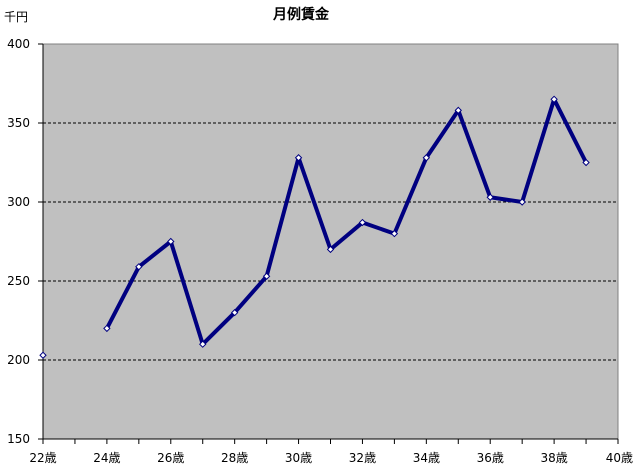 The image size is (638, 468). I want to click on chart-title: 月例賃金, so click(301, 14).